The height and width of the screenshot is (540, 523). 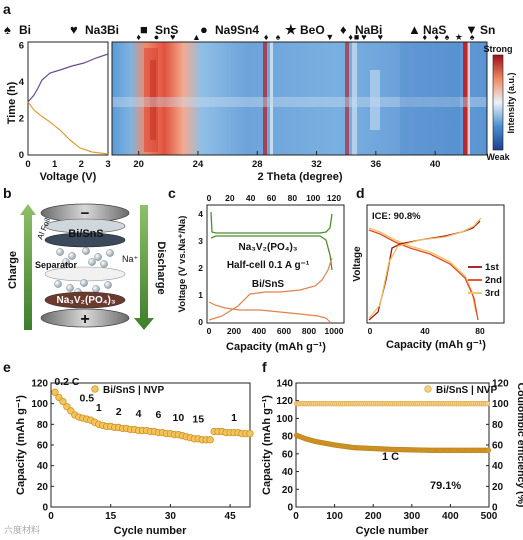 I want to click on x-tick-label: 200, so click(x=373, y=516).